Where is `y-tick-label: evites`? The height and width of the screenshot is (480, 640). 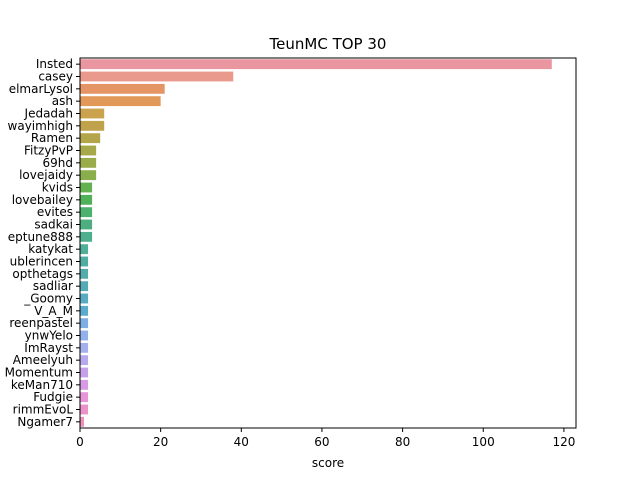 y-tick-label: evites is located at coordinates (55, 212).